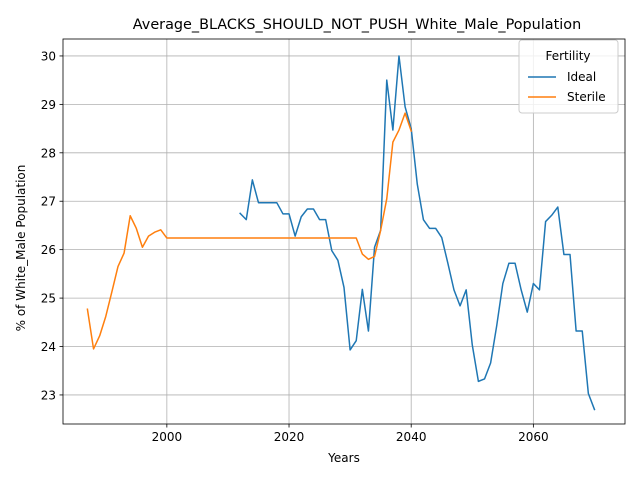 Image resolution: width=640 pixels, height=480 pixels. Describe the element at coordinates (52, 225) in the screenshot. I see `y-axis-ticks: 23 24 25 26 27 28 29 30` at that location.